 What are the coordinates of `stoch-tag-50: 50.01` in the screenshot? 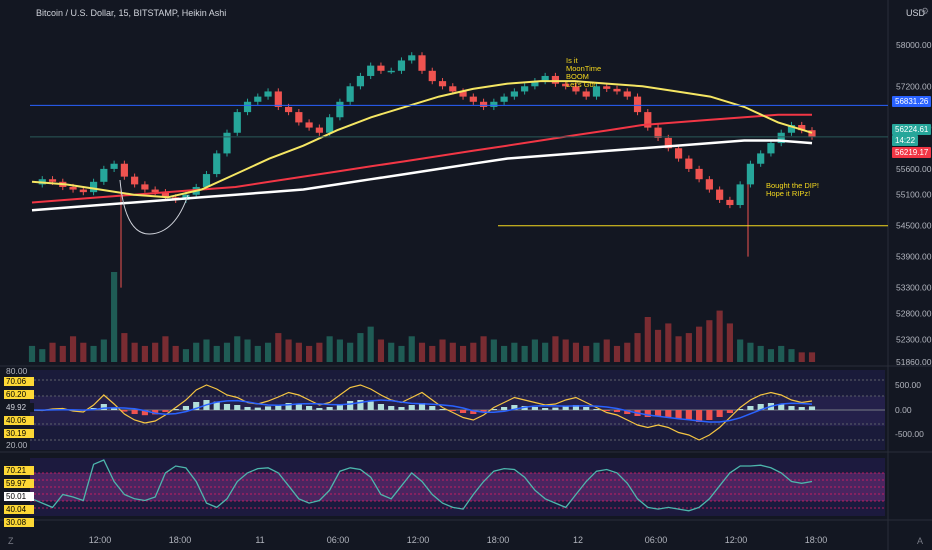 It's located at (19, 496).